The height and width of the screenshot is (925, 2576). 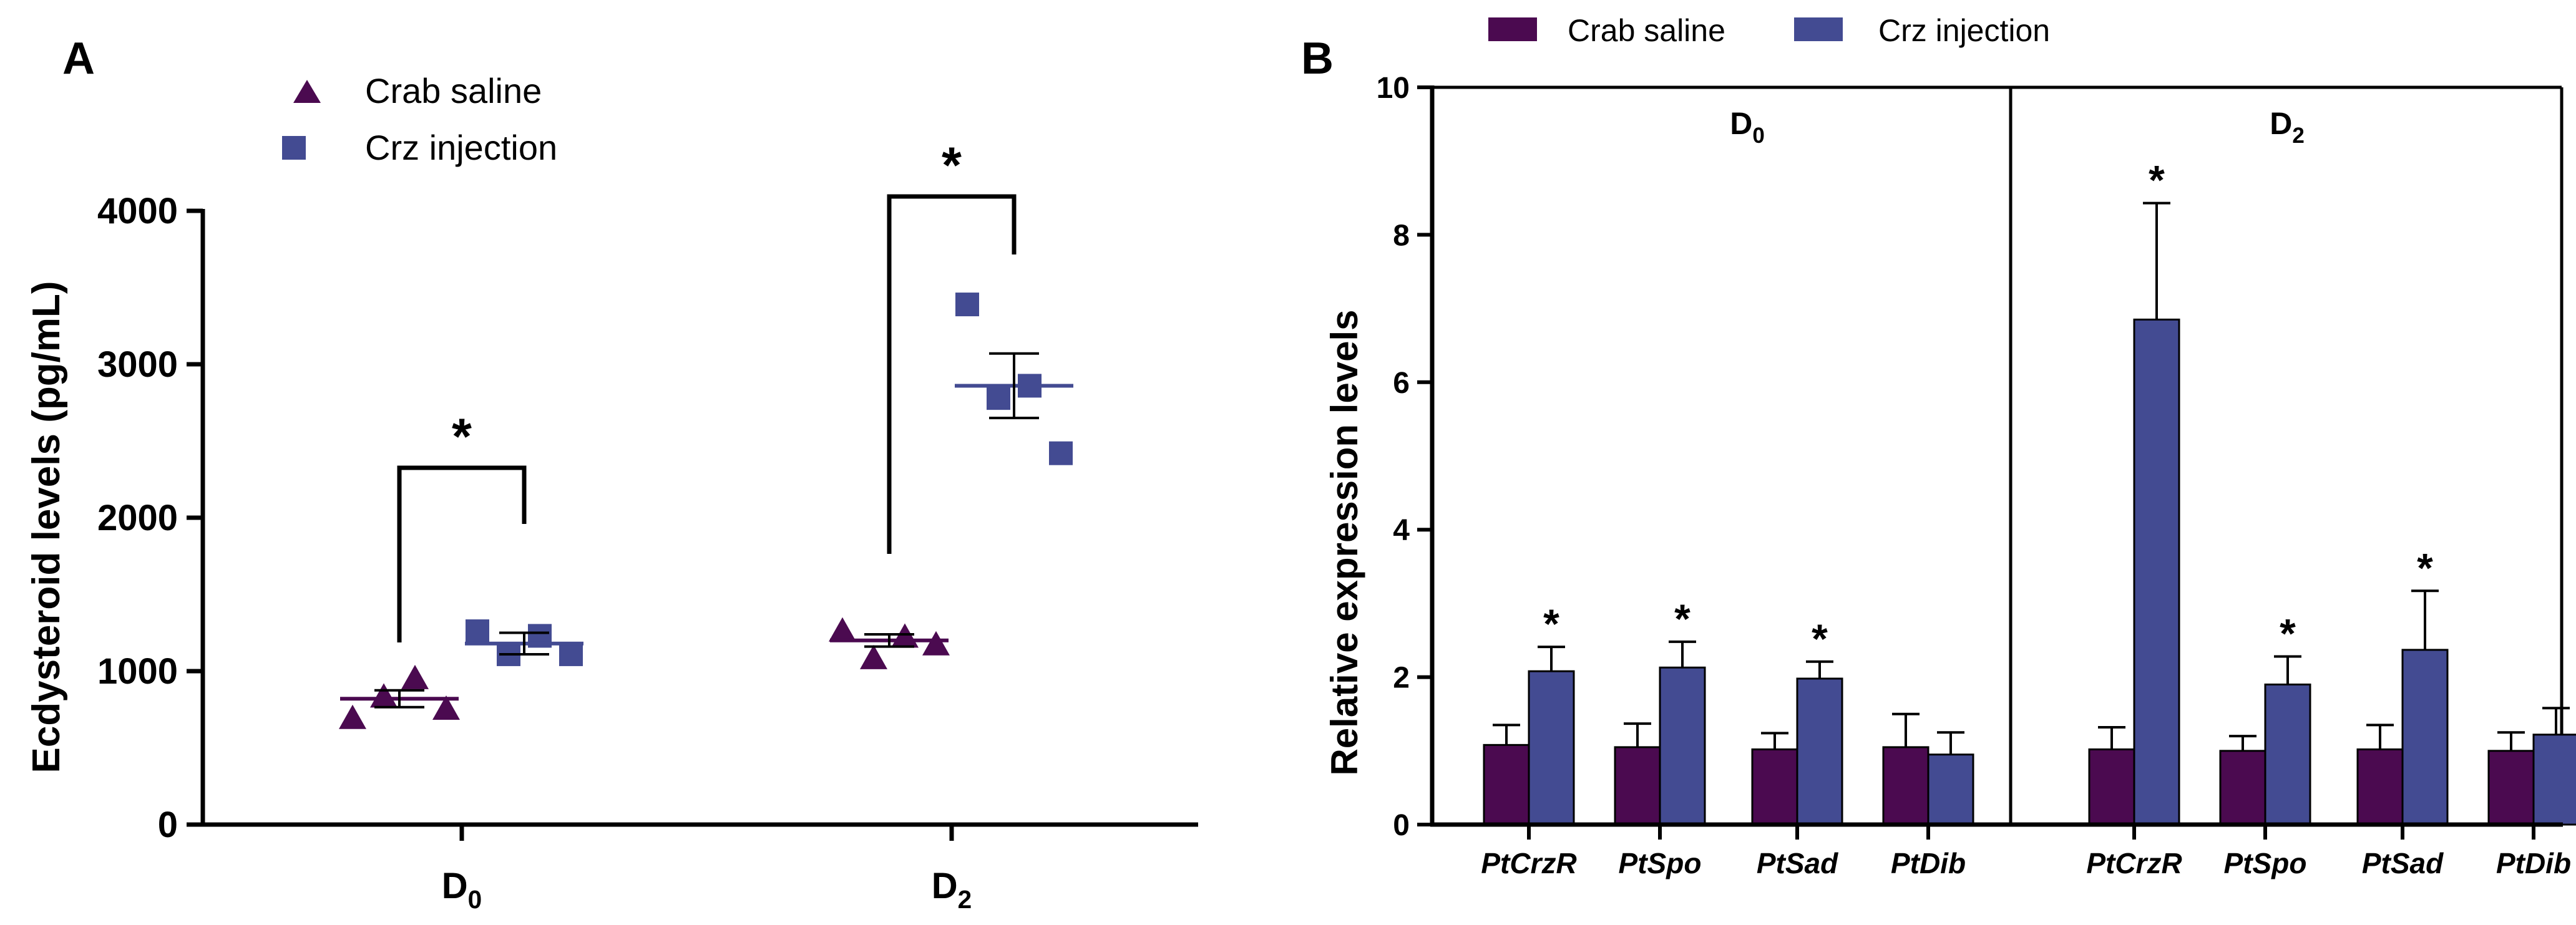 What do you see at coordinates (1401, 530) in the screenshot?
I see `y-tick-label: 4` at bounding box center [1401, 530].